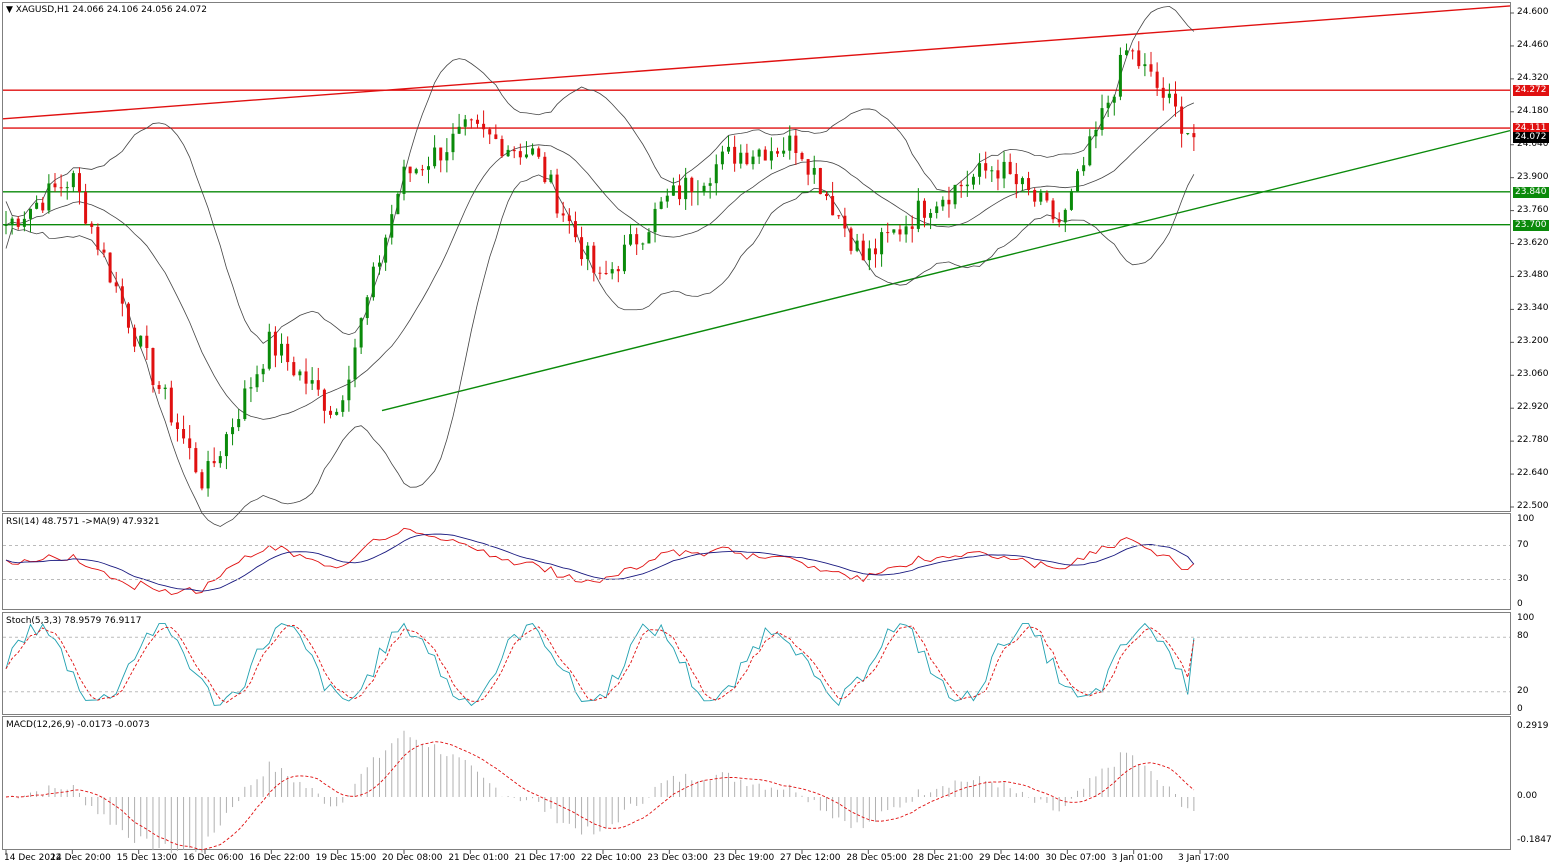 This screenshot has height=868, width=1552. I want to click on price-tick-label: 24.180, so click(1533, 110).